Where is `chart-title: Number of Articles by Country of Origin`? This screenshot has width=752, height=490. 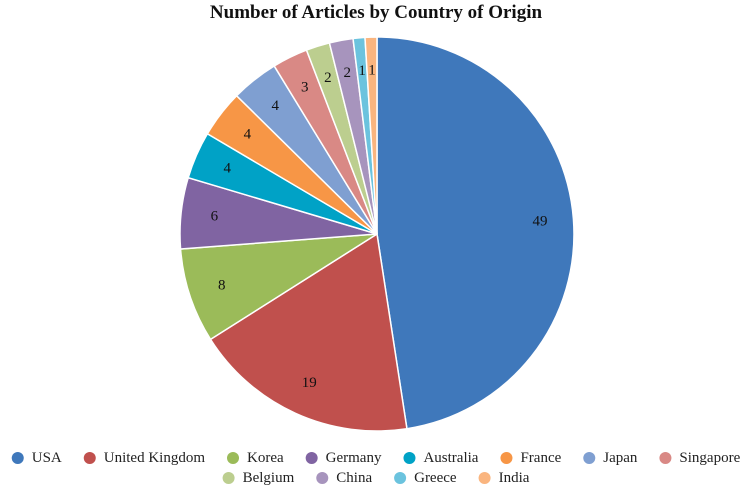 chart-title: Number of Articles by Country of Origin is located at coordinates (376, 12).